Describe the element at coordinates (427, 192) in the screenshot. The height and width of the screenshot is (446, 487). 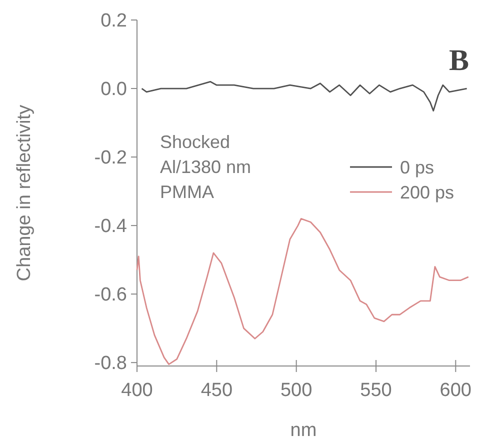
I see `legend-label: 200 ps` at that location.